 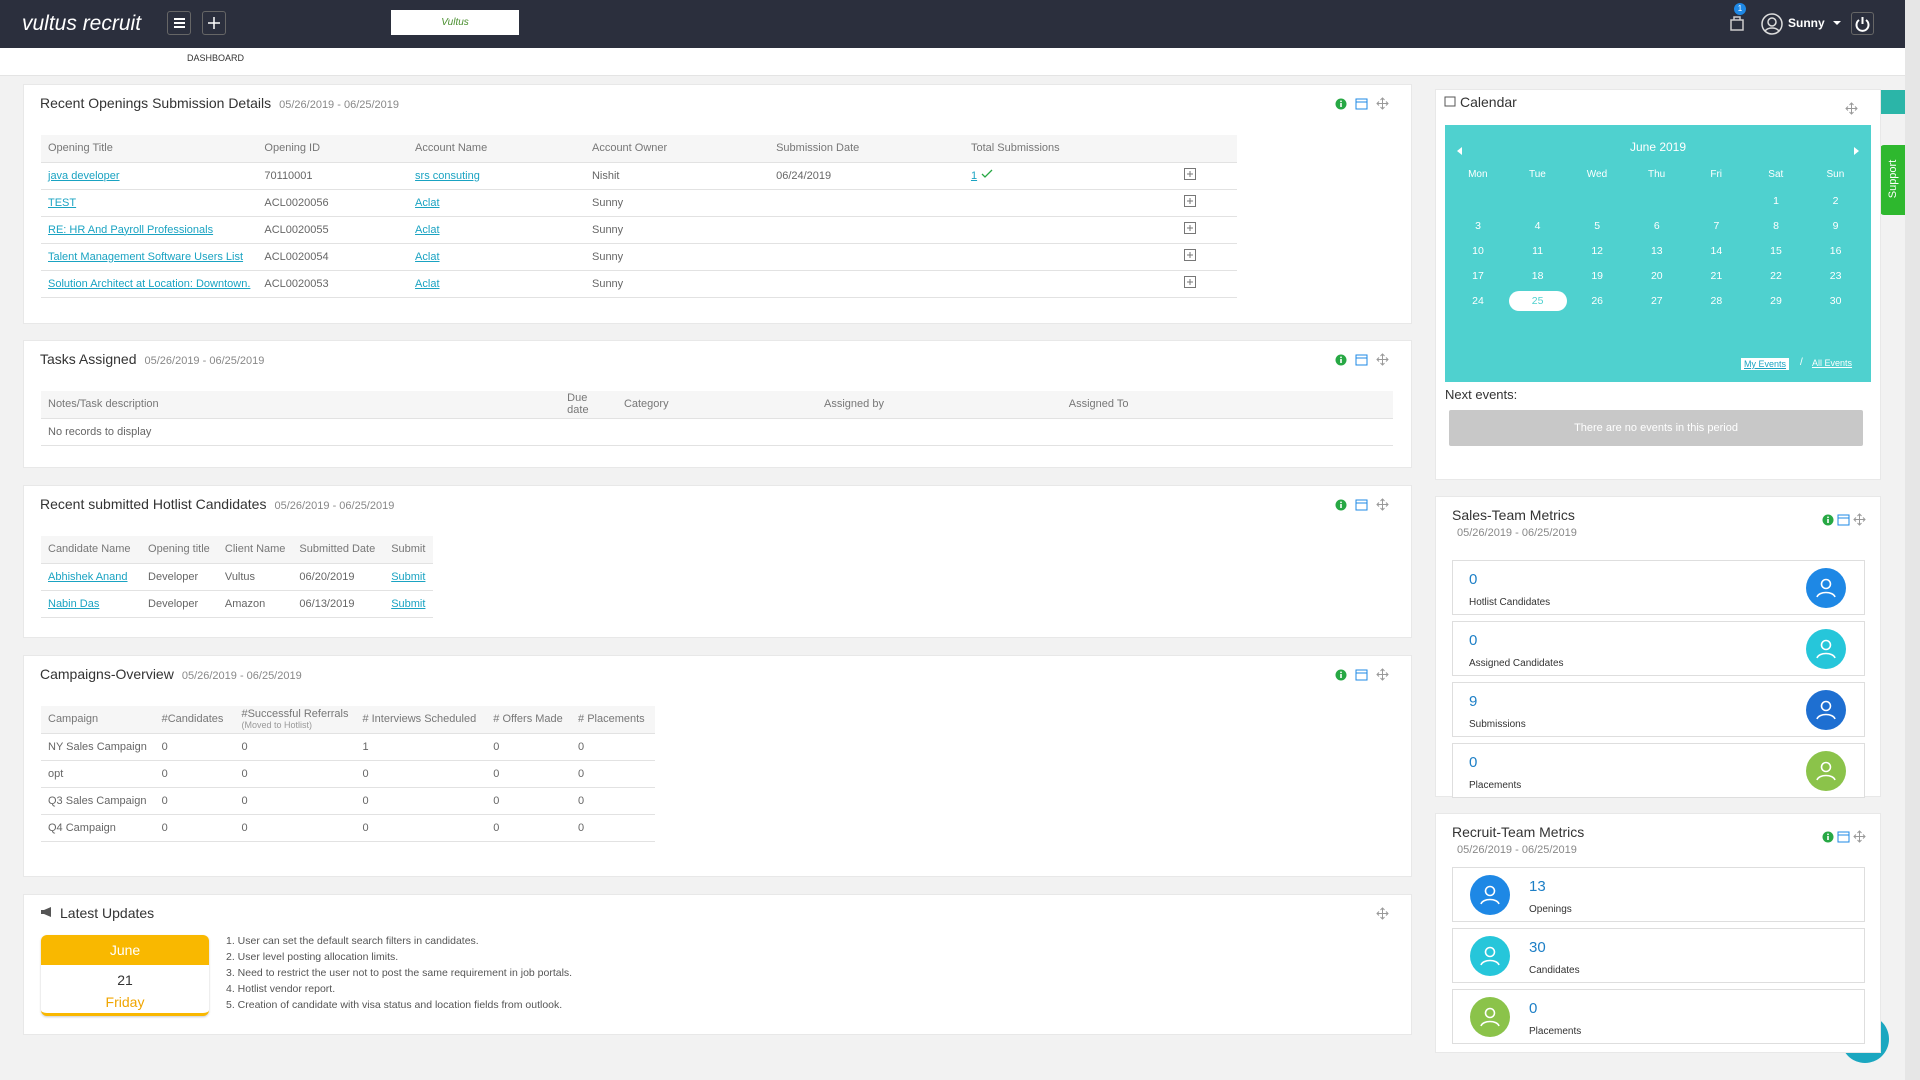 What do you see at coordinates (1597, 301) in the screenshot?
I see `calendar-day: 26` at bounding box center [1597, 301].